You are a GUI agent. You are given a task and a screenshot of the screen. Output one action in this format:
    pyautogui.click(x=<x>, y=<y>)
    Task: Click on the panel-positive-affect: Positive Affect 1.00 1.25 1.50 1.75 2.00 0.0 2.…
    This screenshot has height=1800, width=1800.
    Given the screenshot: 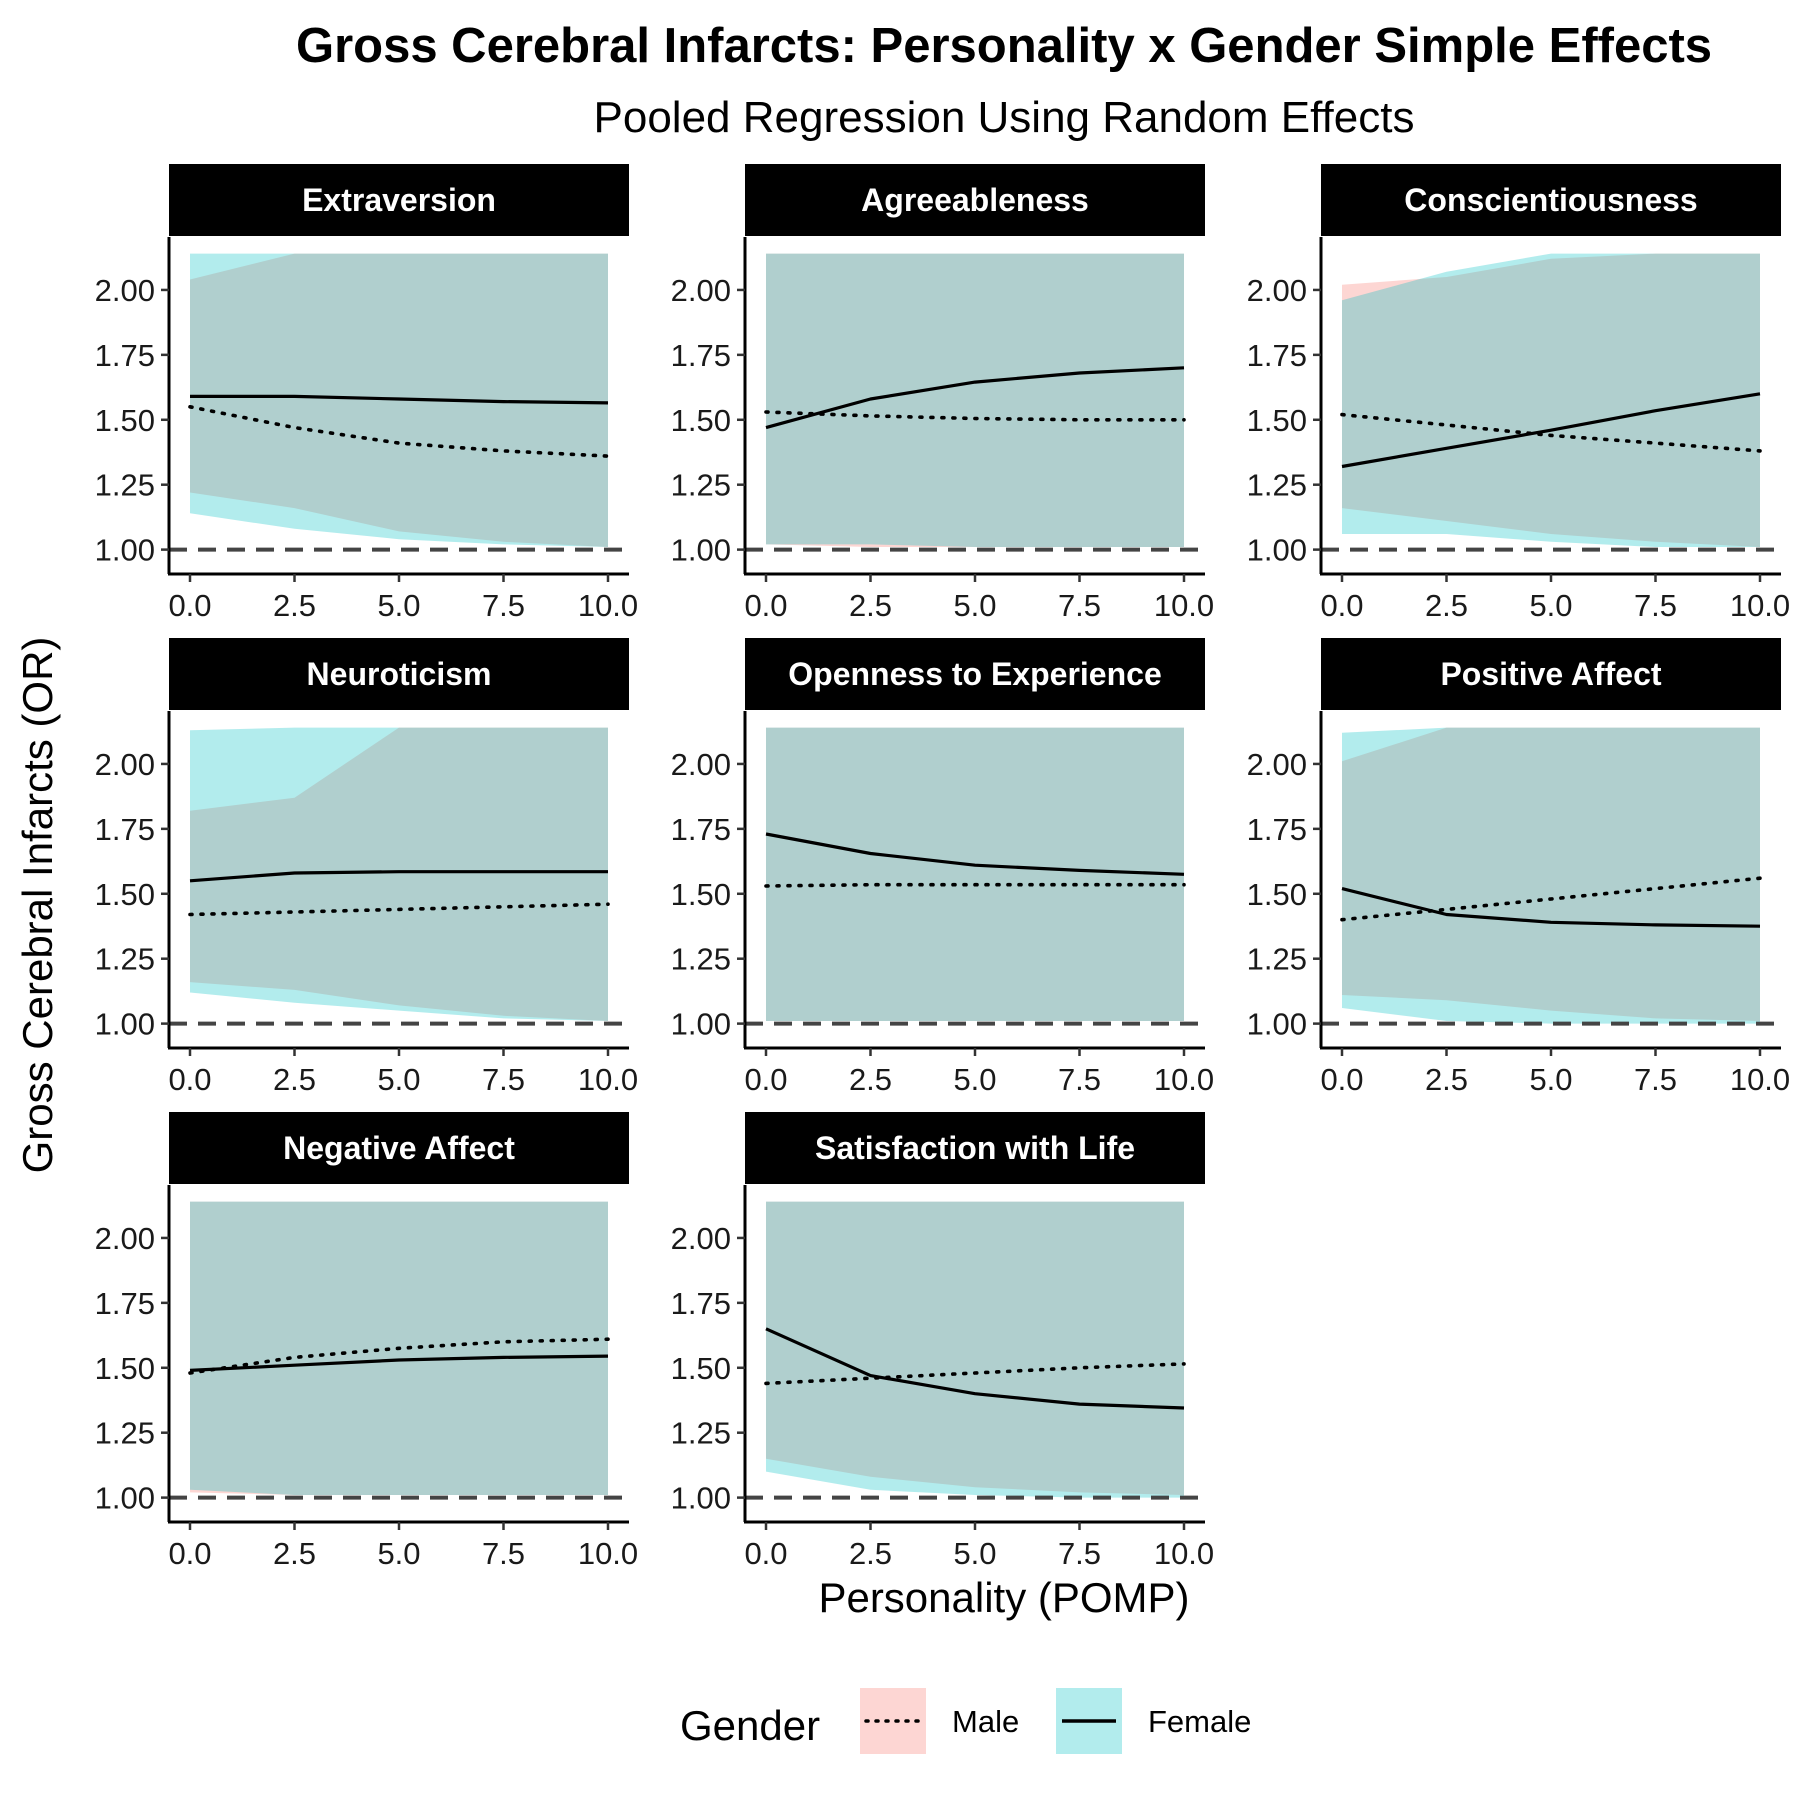 What is the action you would take?
    pyautogui.click(x=1518, y=867)
    